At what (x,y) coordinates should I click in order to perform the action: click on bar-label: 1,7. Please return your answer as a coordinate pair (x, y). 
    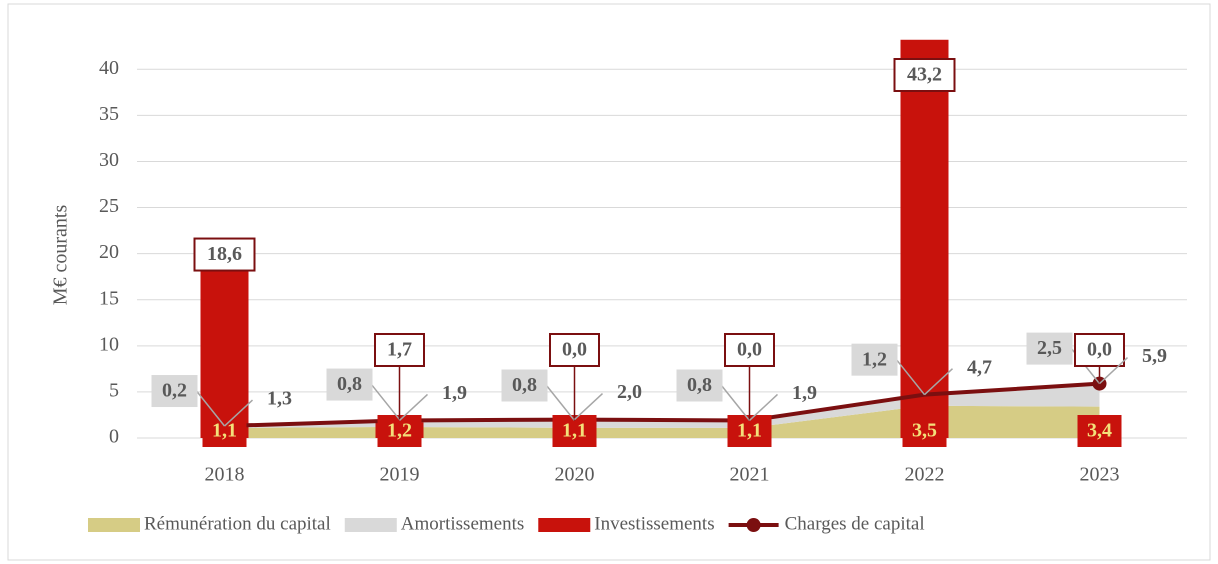
    Looking at the image, I should click on (399, 350).